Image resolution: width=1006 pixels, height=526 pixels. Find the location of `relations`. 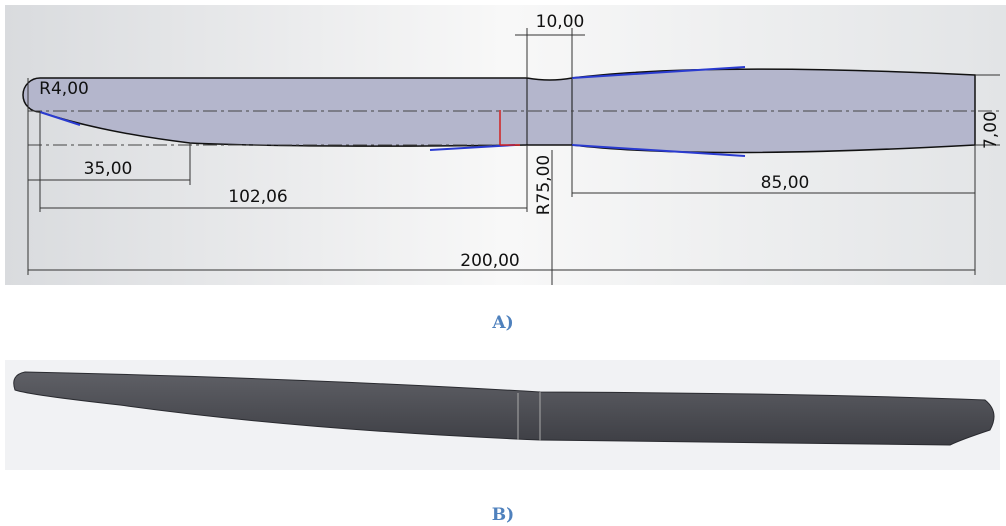

relations is located at coordinates (392, 111).